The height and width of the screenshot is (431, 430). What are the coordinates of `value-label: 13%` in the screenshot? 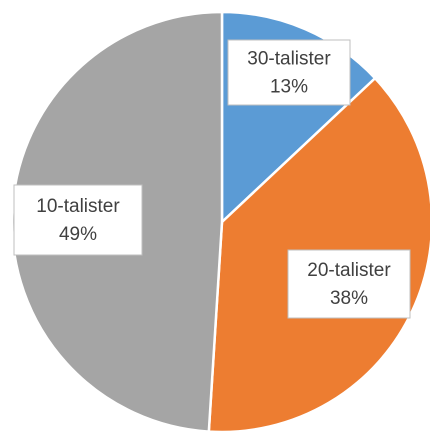 It's located at (289, 87).